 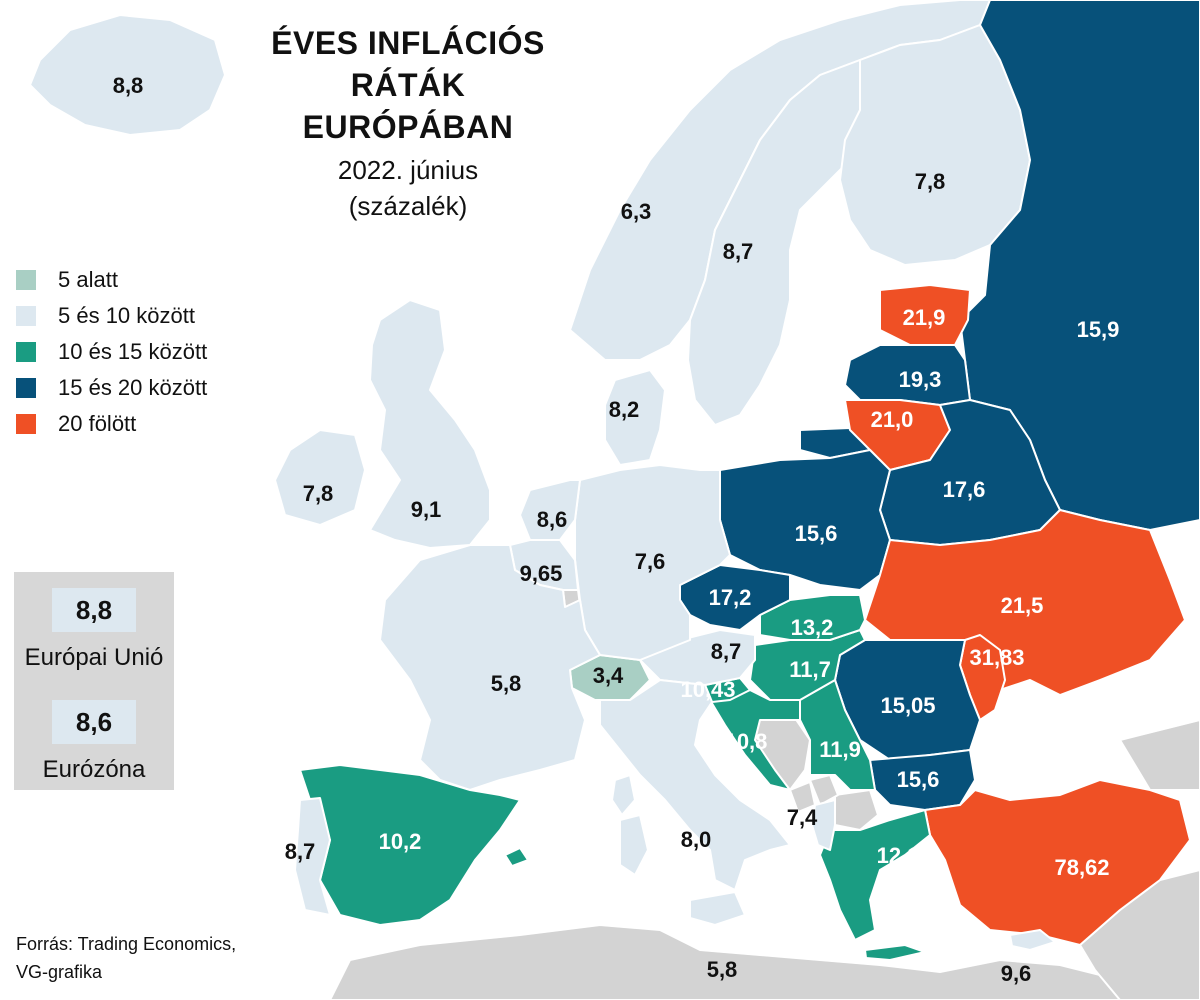 I want to click on legend-item-5-10: 5 és 10 között, so click(x=111, y=316).